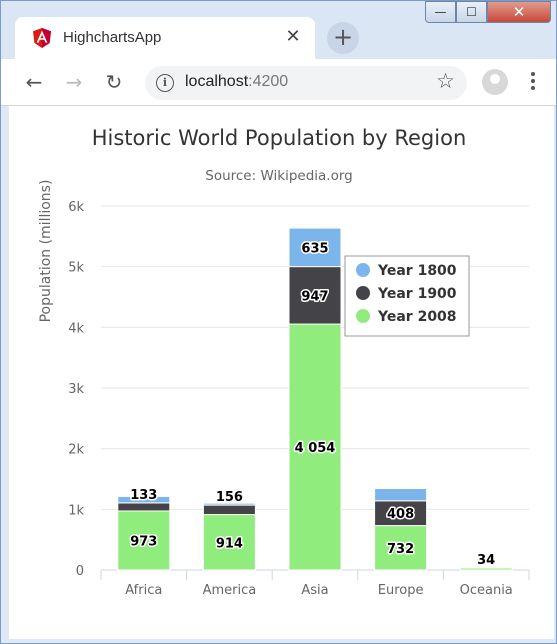 The width and height of the screenshot is (557, 644). What do you see at coordinates (76, 207) in the screenshot?
I see `y-tick-label: 6k` at bounding box center [76, 207].